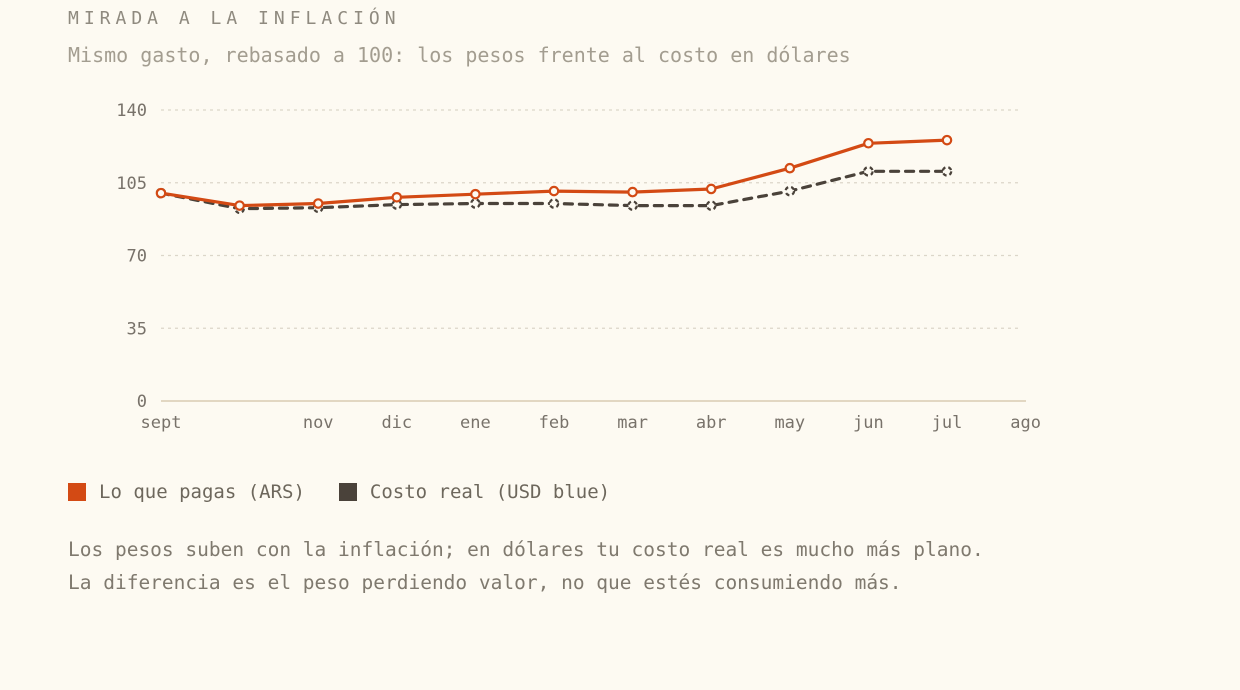 Image resolution: width=1240 pixels, height=690 pixels. I want to click on data-point-usd-jun, so click(868, 171).